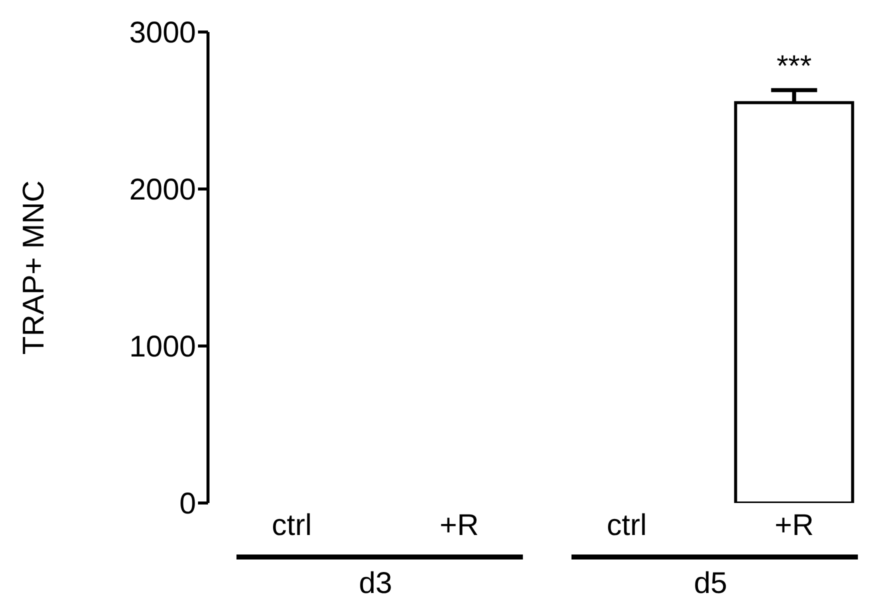  Describe the element at coordinates (162, 33) in the screenshot. I see `y-tick-label: 3000` at that location.